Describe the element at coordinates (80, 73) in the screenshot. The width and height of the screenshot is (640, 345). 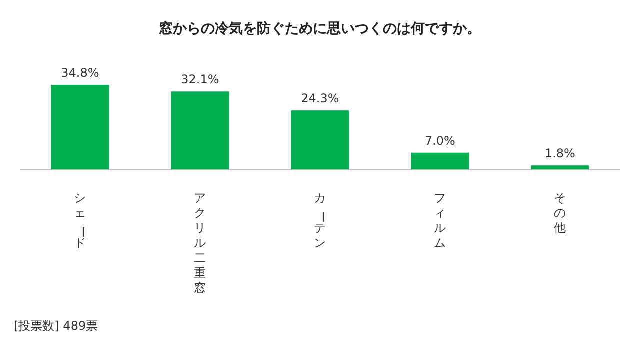
I see `data-label: 34.8%` at that location.